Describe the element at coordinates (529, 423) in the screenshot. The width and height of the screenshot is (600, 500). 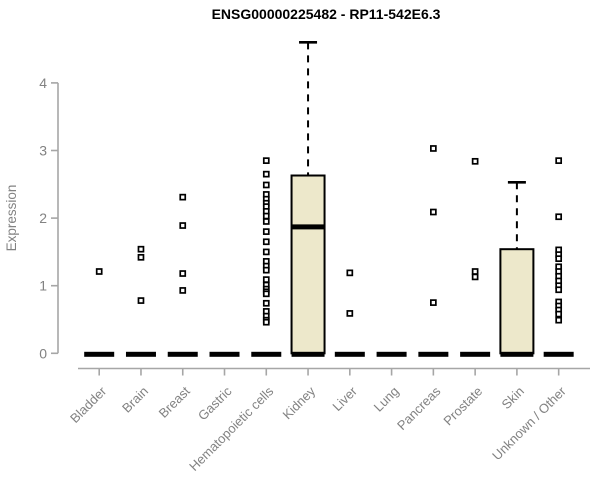
I see `x-tick-label: Unknown / Other` at that location.